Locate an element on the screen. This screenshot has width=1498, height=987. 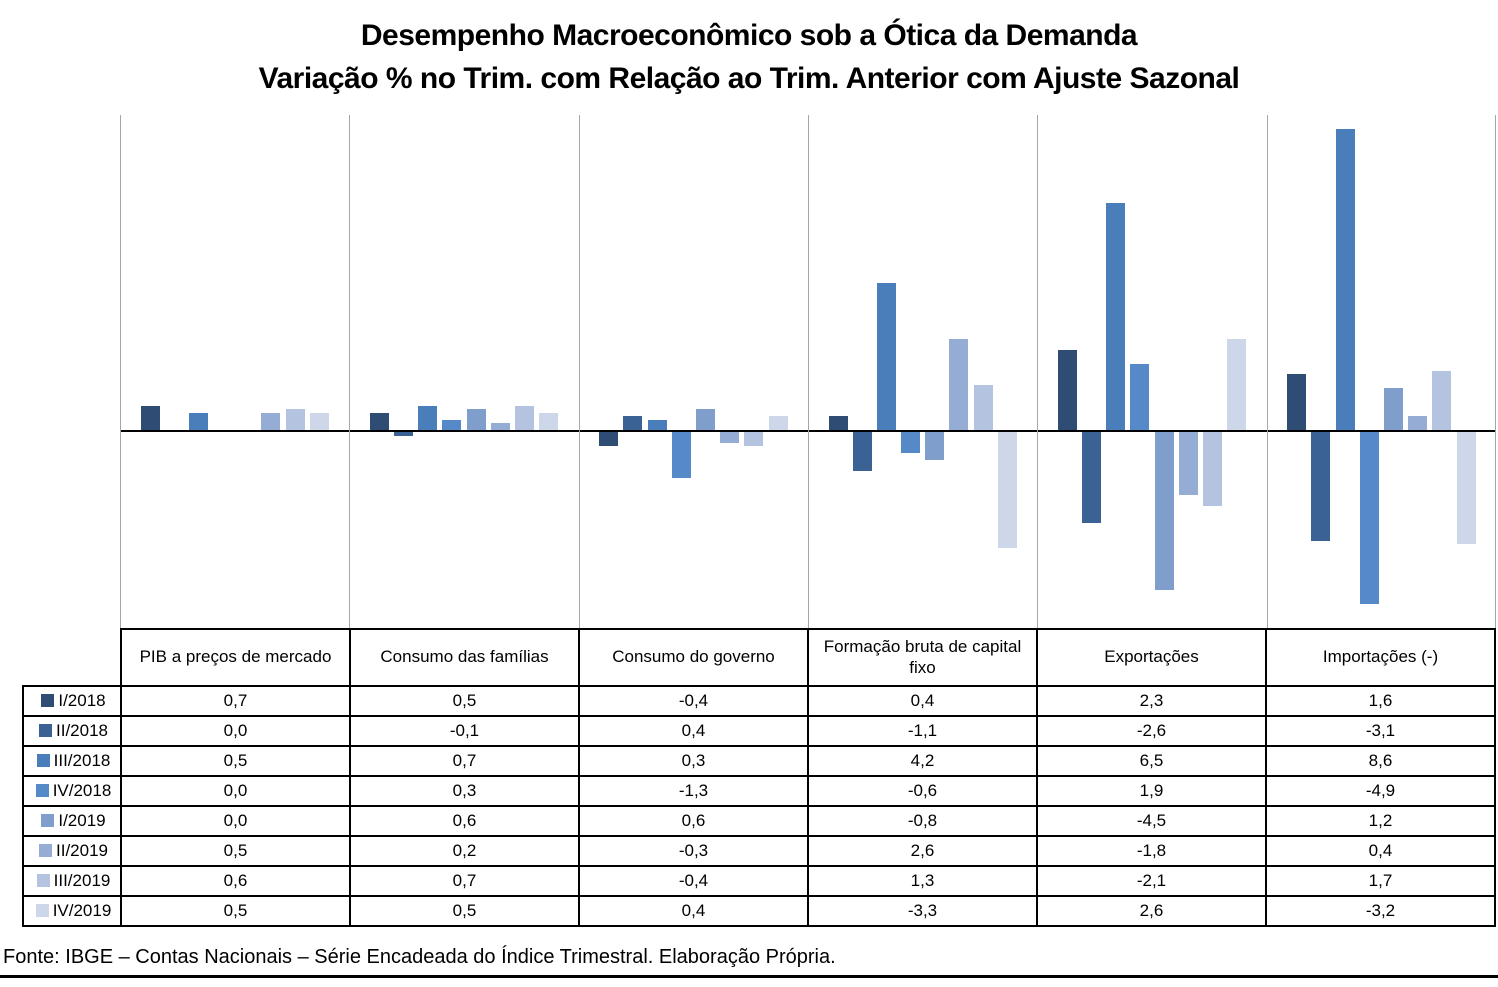
bar-IV-2018-cat5 is located at coordinates (1369, 518).